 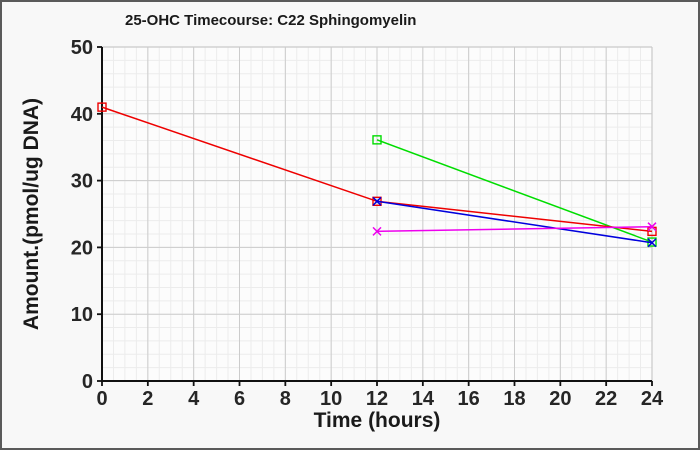 What do you see at coordinates (652, 399) in the screenshot?
I see `x-tick-label: 24` at bounding box center [652, 399].